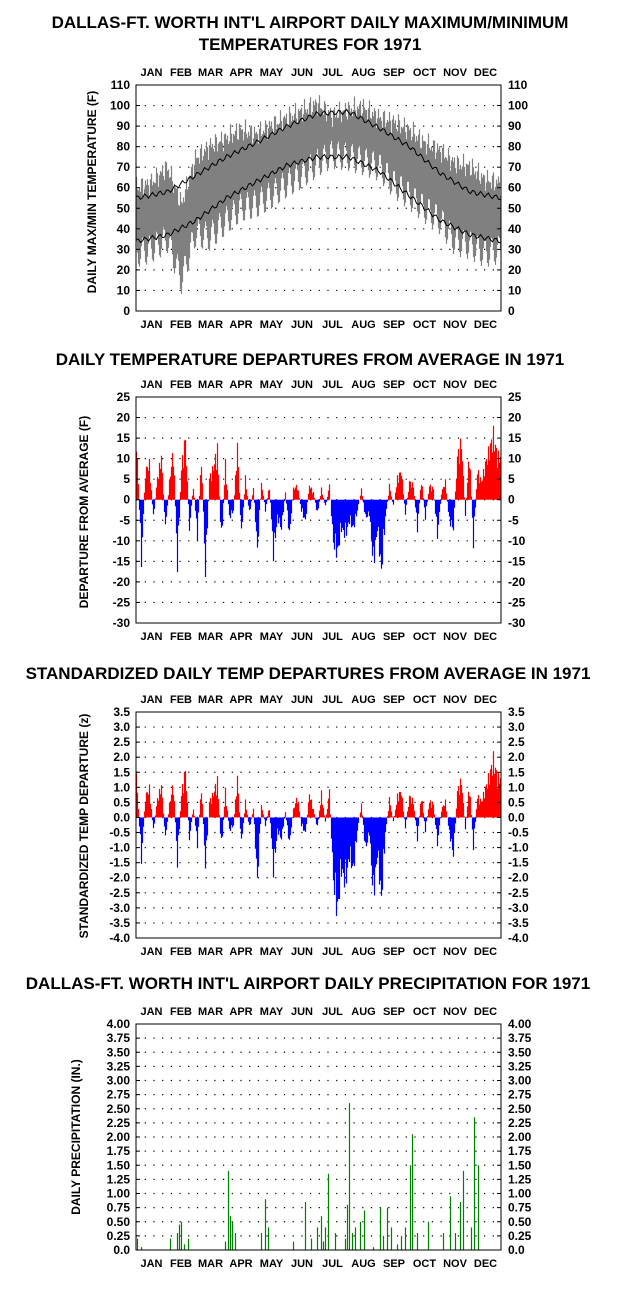 The width and height of the screenshot is (630, 1294). What do you see at coordinates (520, 1137) in the screenshot?
I see `y-tick-label-right: 2.00` at bounding box center [520, 1137].